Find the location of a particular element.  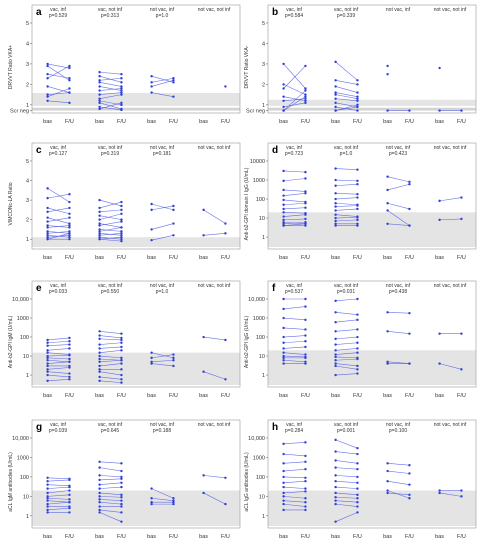

reference-band is located at coordinates (136, 368).